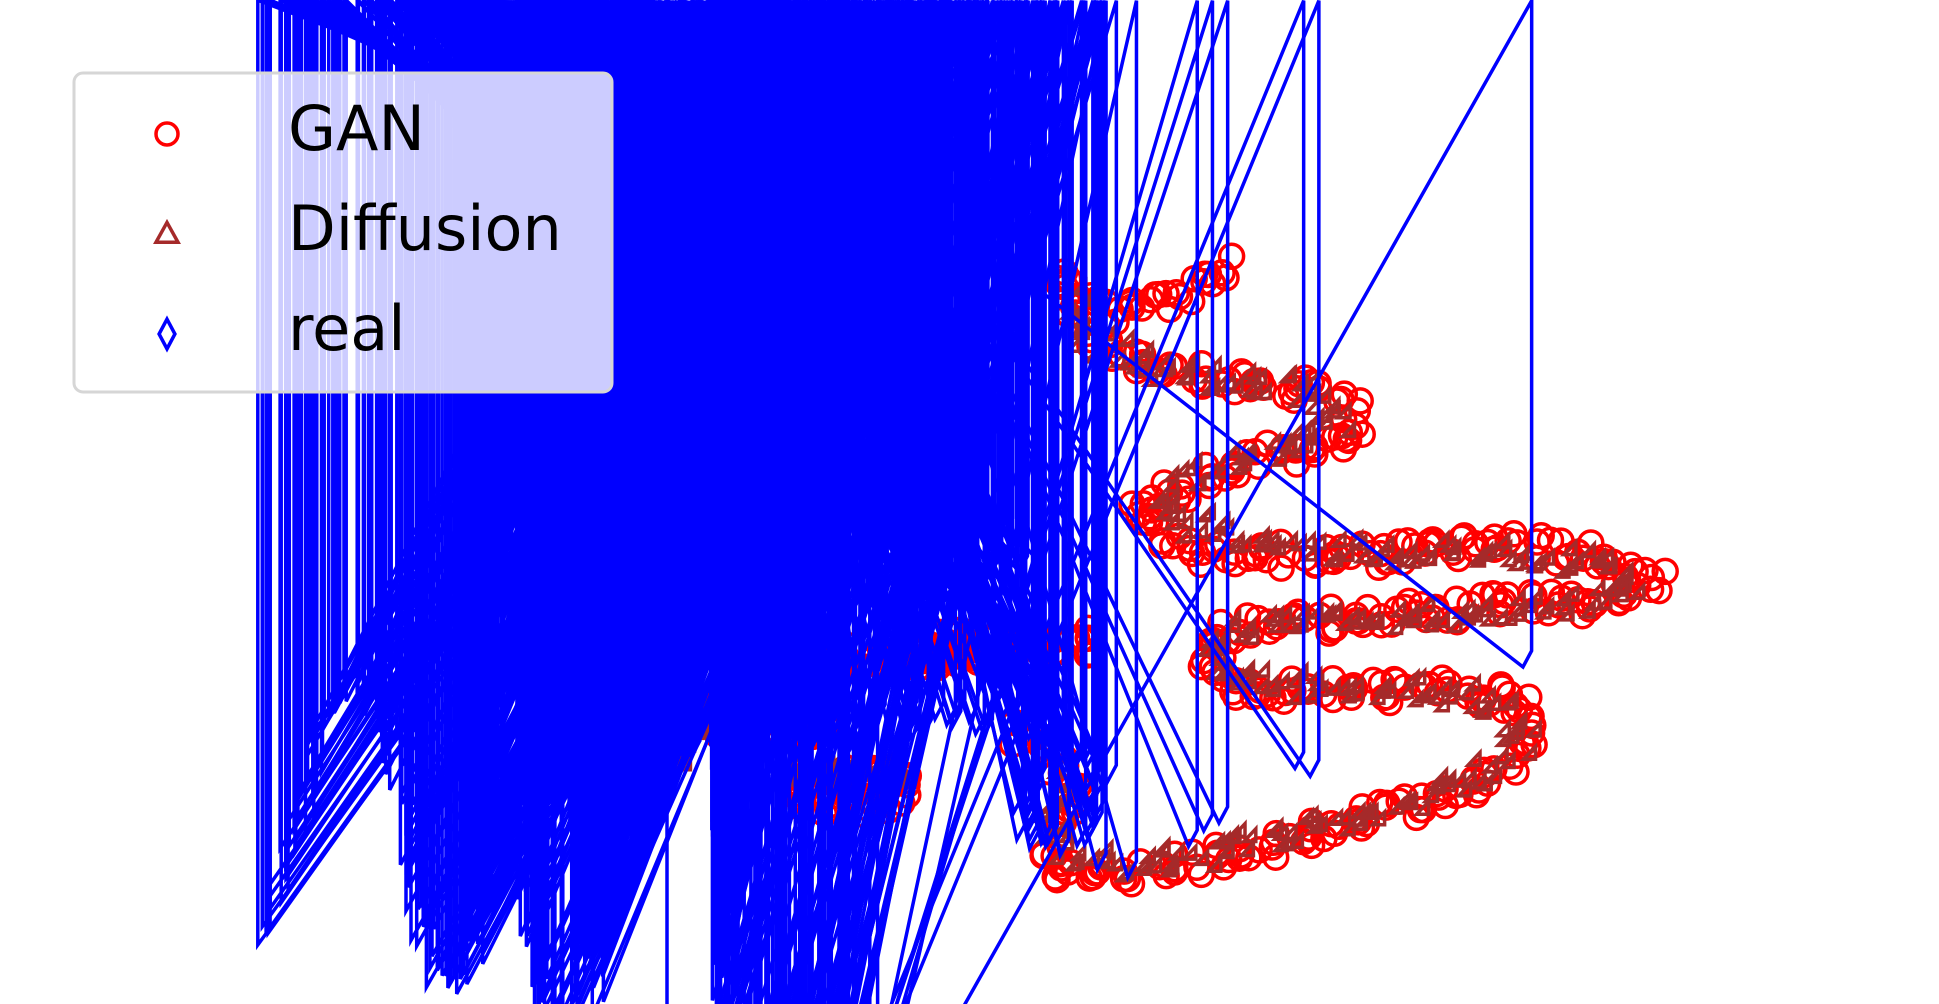  What do you see at coordinates (425, 228) in the screenshot?
I see `legend-label-diffusion: Diffusion` at bounding box center [425, 228].